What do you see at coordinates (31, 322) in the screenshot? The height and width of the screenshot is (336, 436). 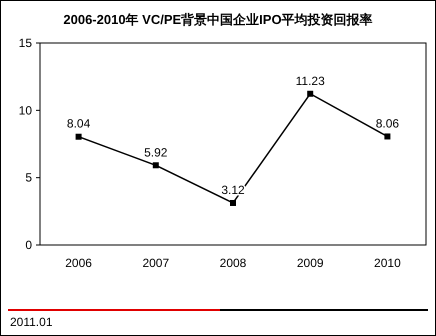 I see `annotation: 2011.01` at bounding box center [31, 322].